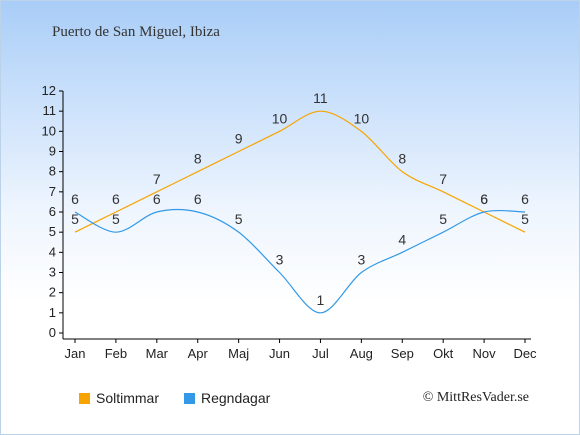  Describe the element at coordinates (157, 353) in the screenshot. I see `x-tick-label: Mar` at that location.